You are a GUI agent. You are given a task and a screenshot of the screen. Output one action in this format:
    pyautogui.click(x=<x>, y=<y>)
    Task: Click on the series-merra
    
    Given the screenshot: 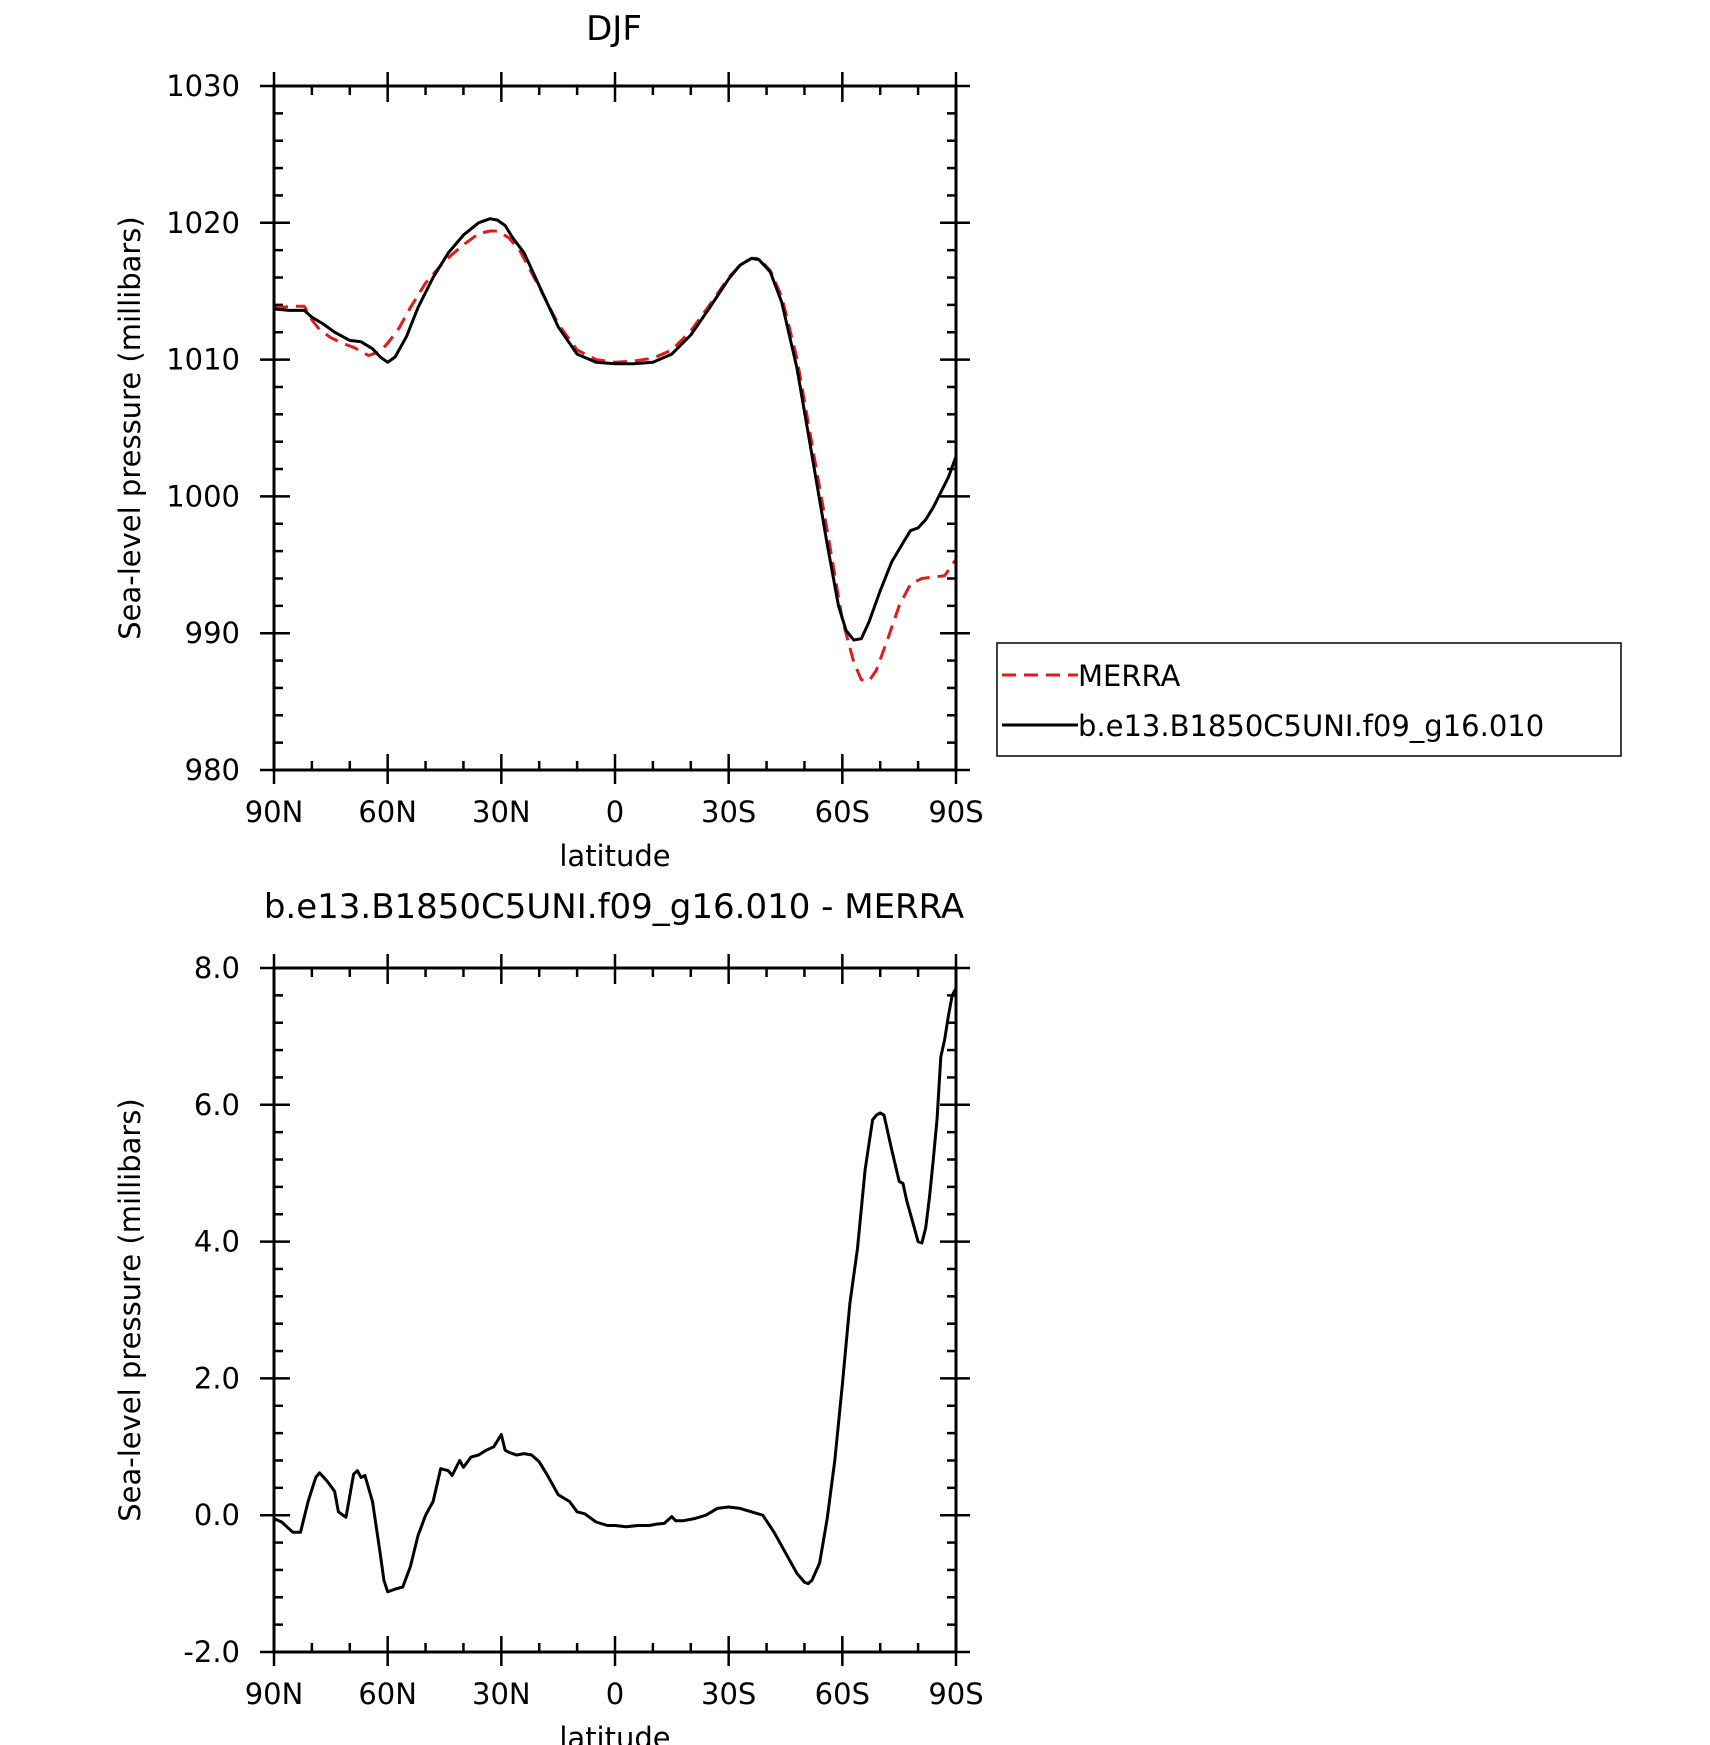 What is the action you would take?
    pyautogui.click(x=615, y=456)
    